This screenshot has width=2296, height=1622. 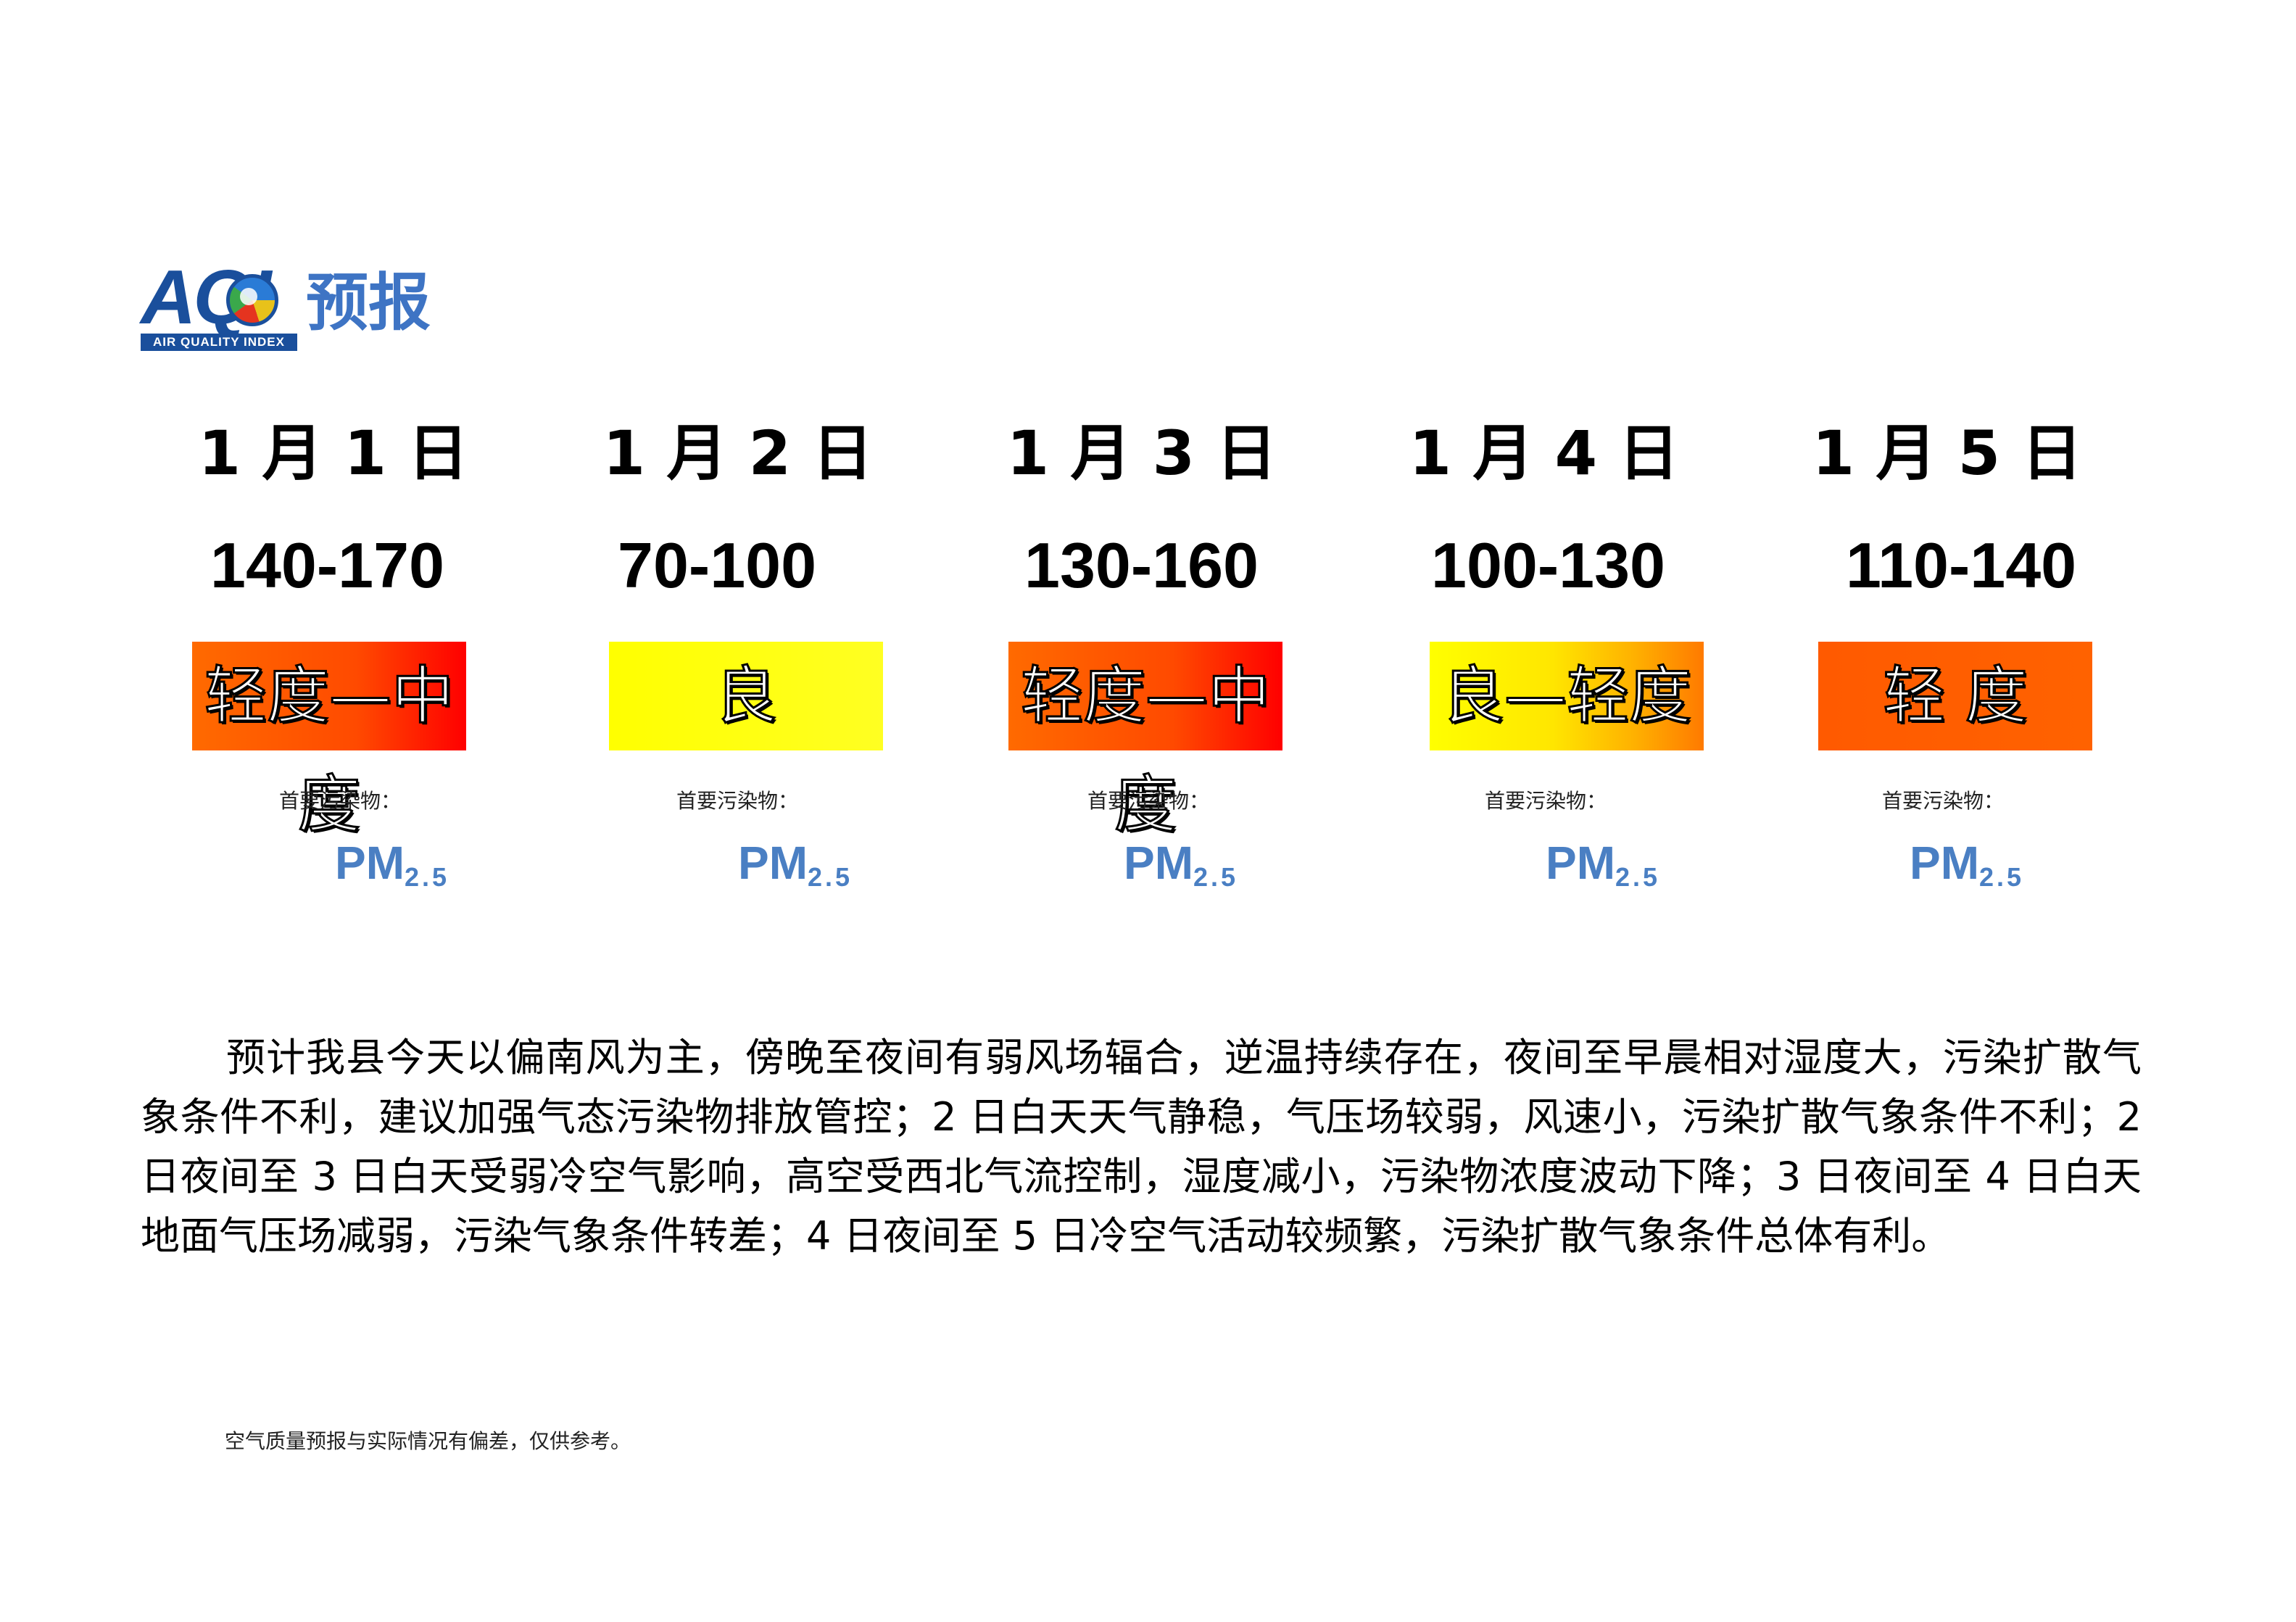 What do you see at coordinates (1141, 453) in the screenshot?
I see `forecast-date: 1 月 3 日` at bounding box center [1141, 453].